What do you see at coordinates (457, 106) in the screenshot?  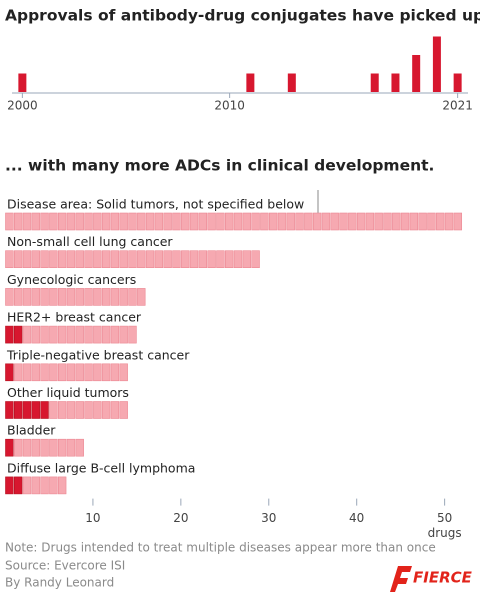 I see `x-tick-label: 2021` at bounding box center [457, 106].